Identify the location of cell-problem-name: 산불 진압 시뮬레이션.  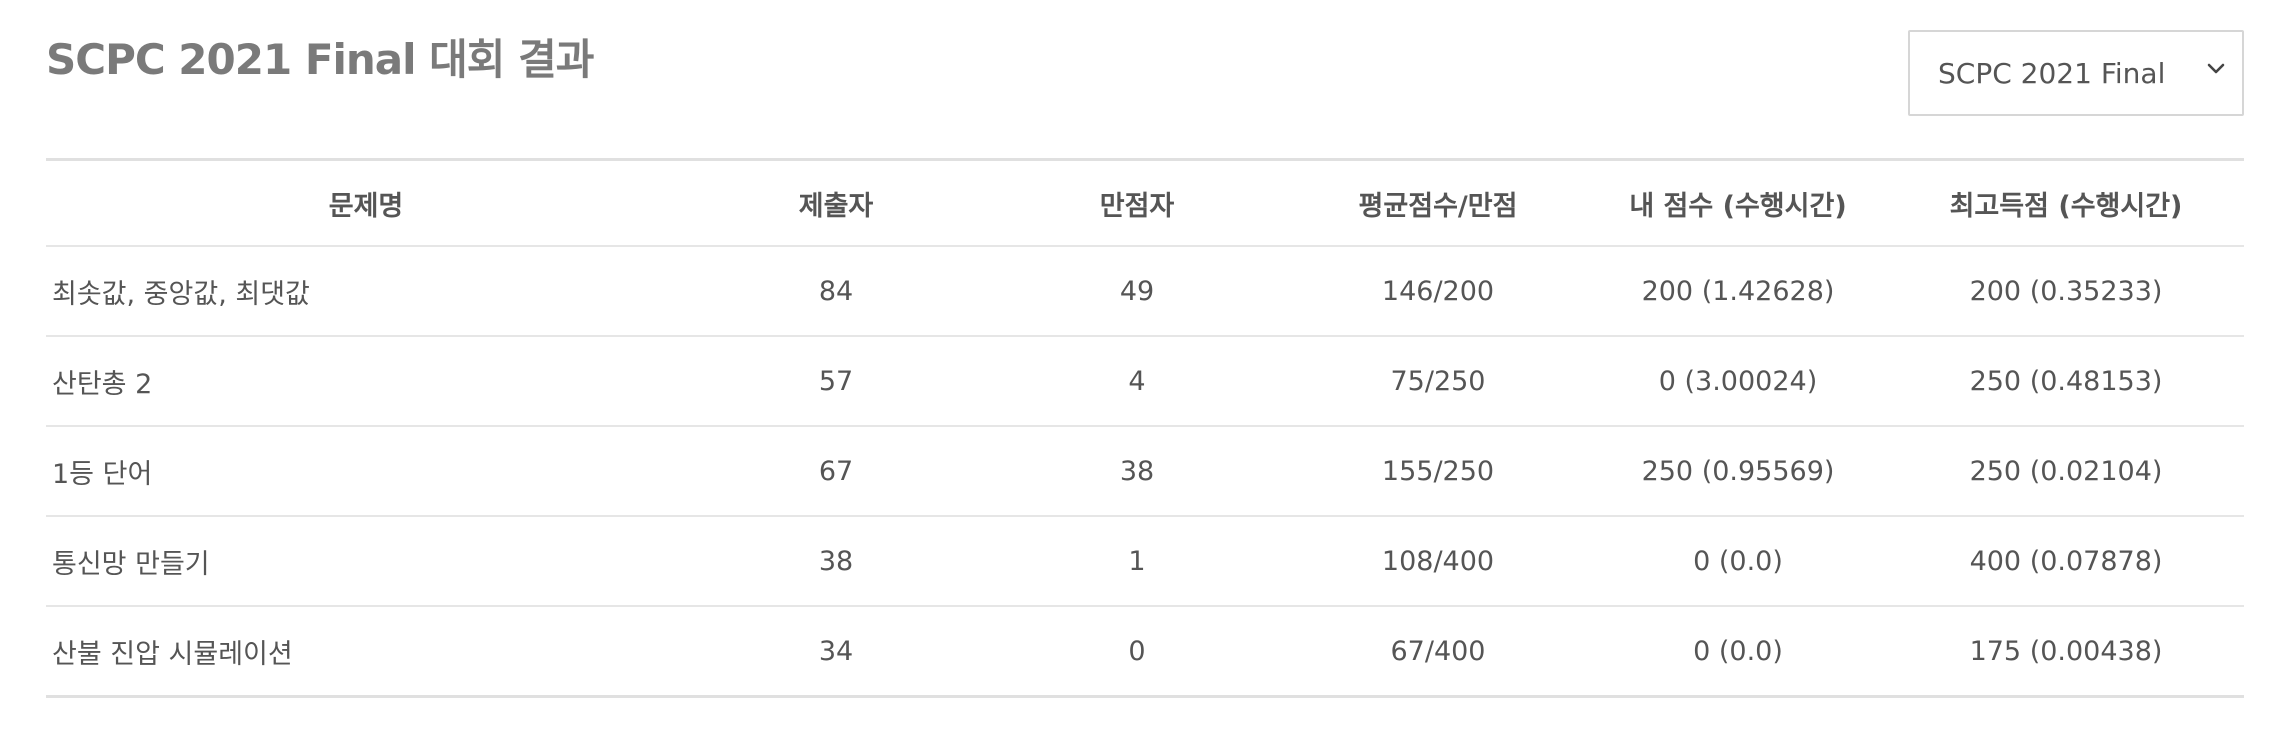
(172, 654).